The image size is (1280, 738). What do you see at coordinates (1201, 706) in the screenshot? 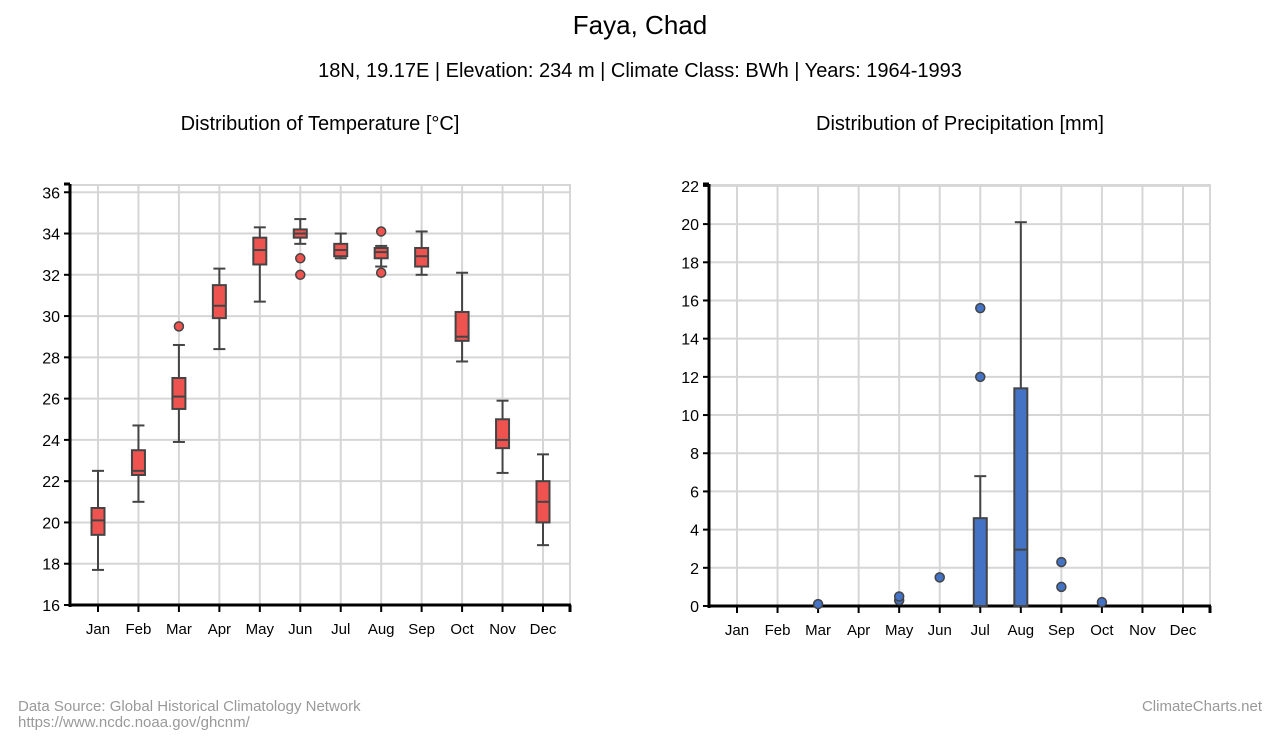
I see `brand-link: ClimateCharts.net` at bounding box center [1201, 706].